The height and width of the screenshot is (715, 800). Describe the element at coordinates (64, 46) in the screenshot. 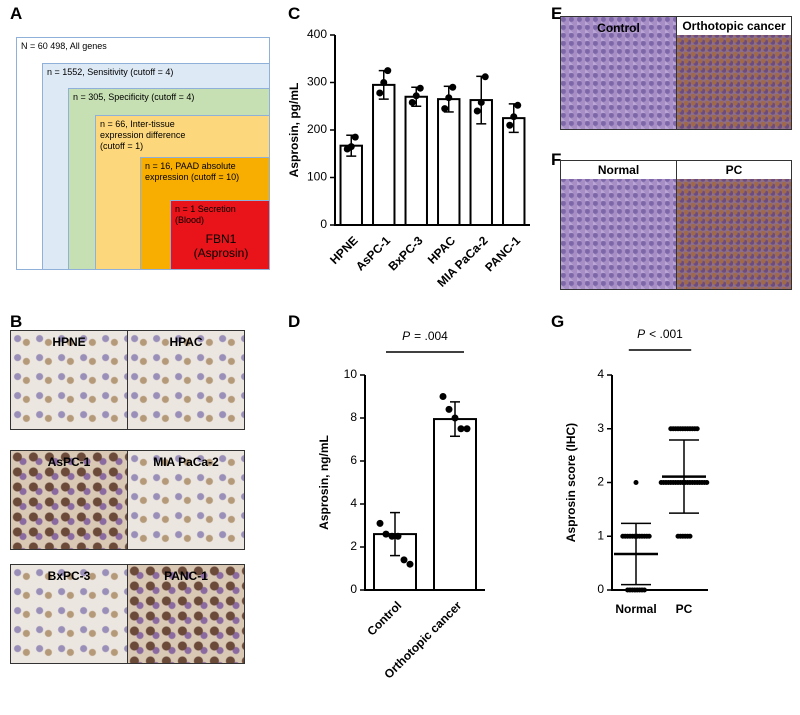

I see `box-label: N = 60 498, All genes` at that location.